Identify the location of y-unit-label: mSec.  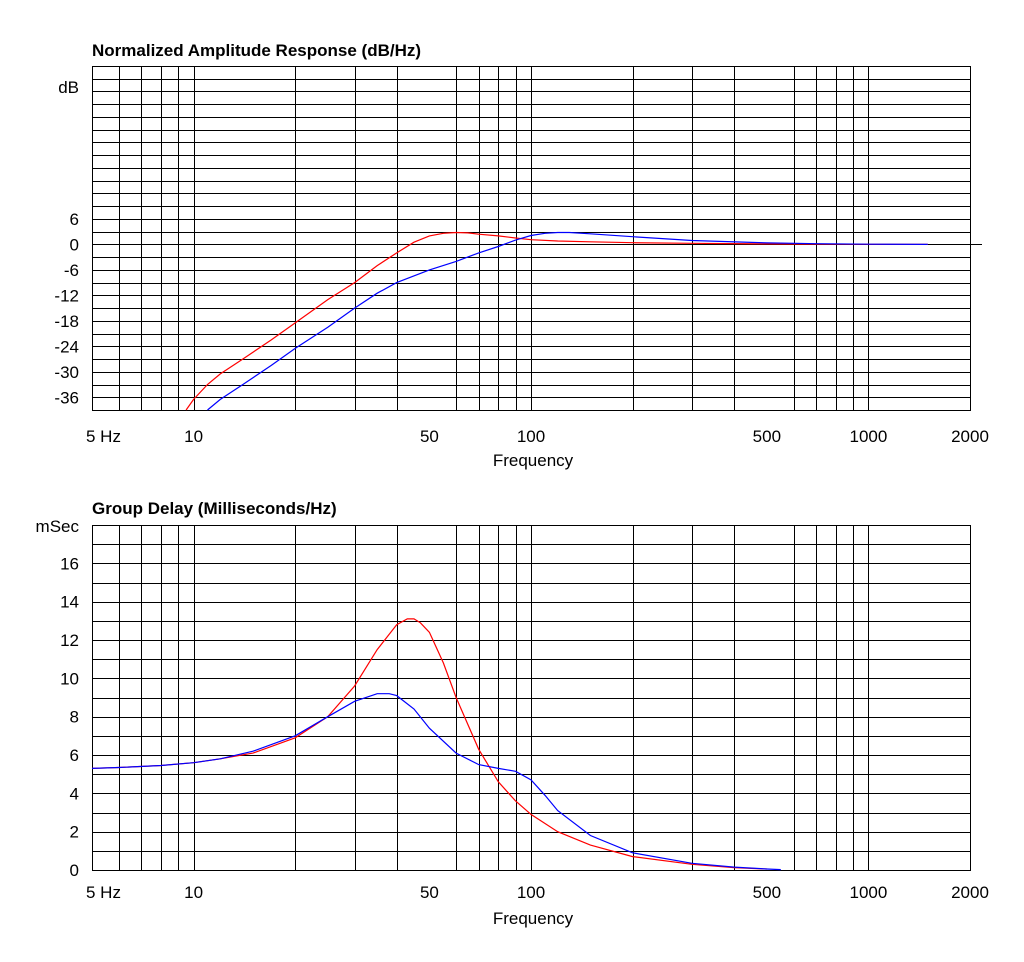
(58, 526).